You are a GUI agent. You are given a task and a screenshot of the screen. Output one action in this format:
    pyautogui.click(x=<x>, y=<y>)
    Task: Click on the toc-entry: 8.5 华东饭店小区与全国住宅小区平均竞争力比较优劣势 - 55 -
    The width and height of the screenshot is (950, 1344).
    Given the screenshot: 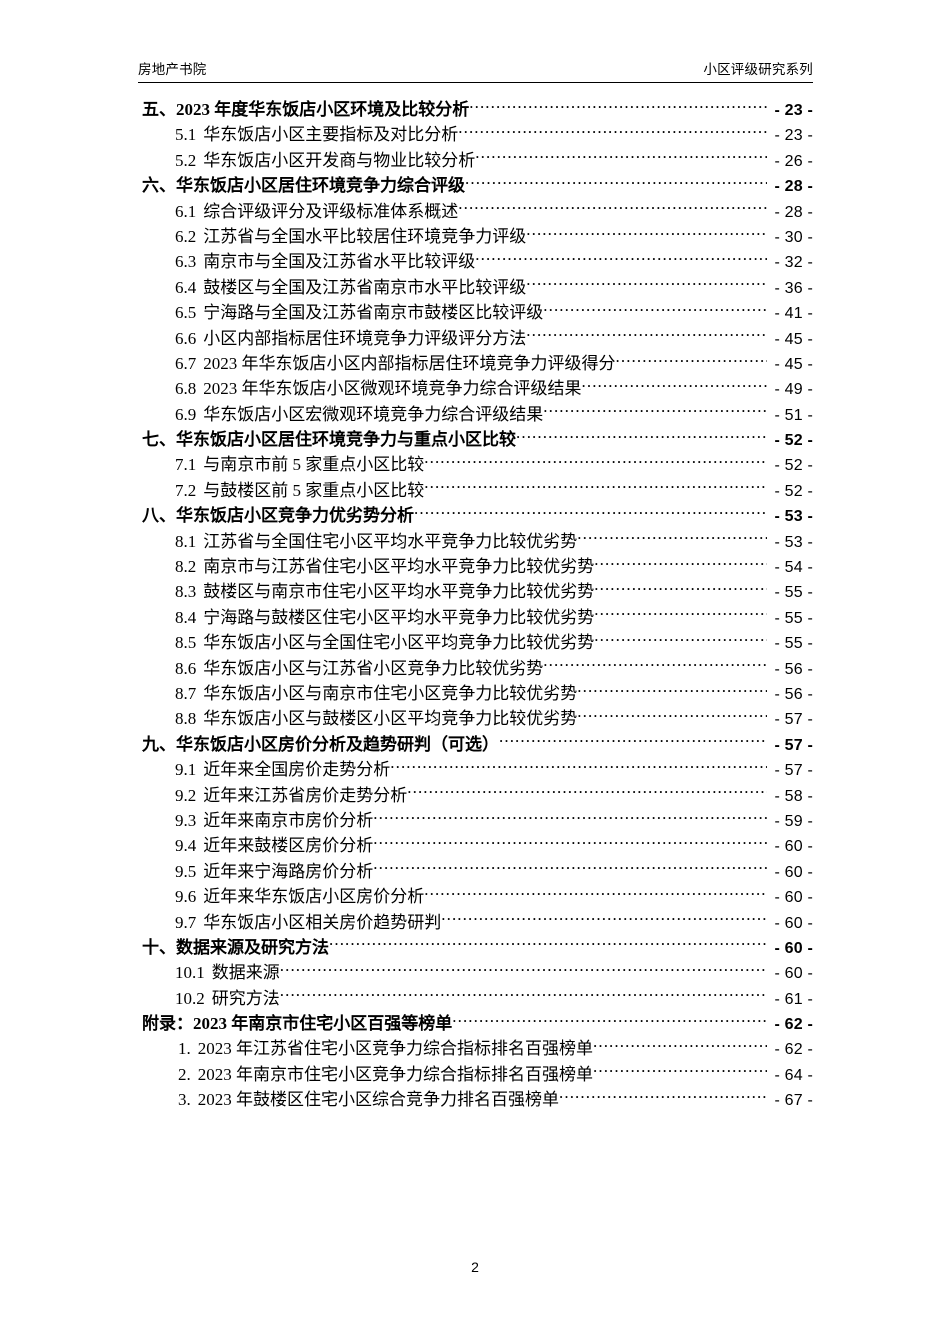 What is the action you would take?
    pyautogui.click(x=475, y=642)
    